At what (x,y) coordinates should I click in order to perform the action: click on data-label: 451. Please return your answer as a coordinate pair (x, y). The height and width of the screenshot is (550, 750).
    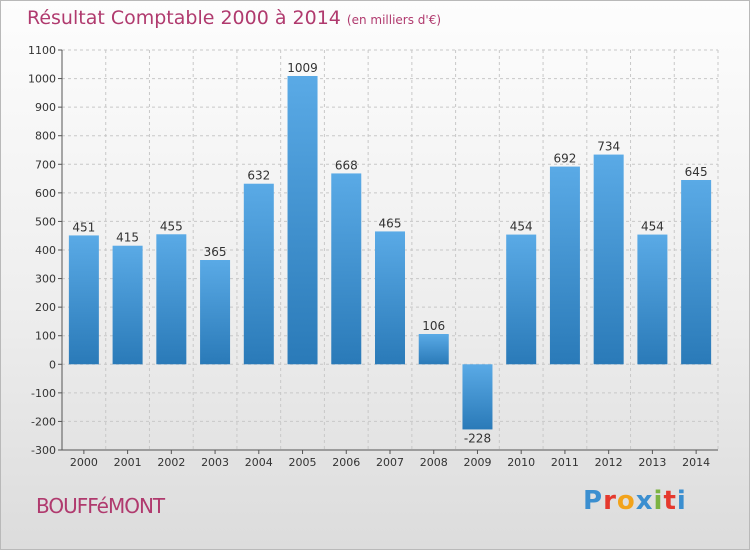
    Looking at the image, I should click on (83, 227).